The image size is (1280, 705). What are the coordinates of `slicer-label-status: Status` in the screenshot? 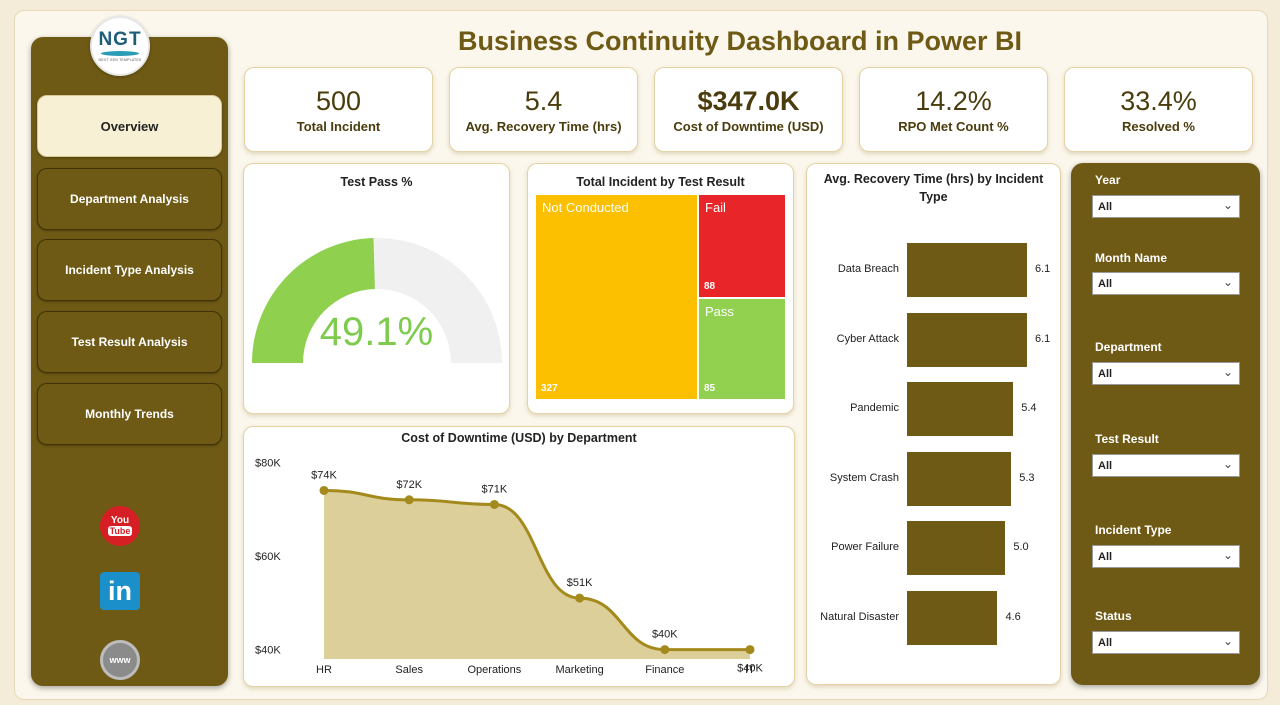 It's located at (1113, 616).